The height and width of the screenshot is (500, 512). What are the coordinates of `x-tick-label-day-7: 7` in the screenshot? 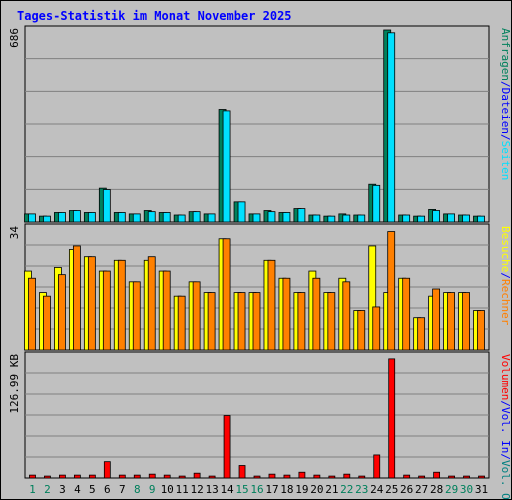 It's located at (122, 489).